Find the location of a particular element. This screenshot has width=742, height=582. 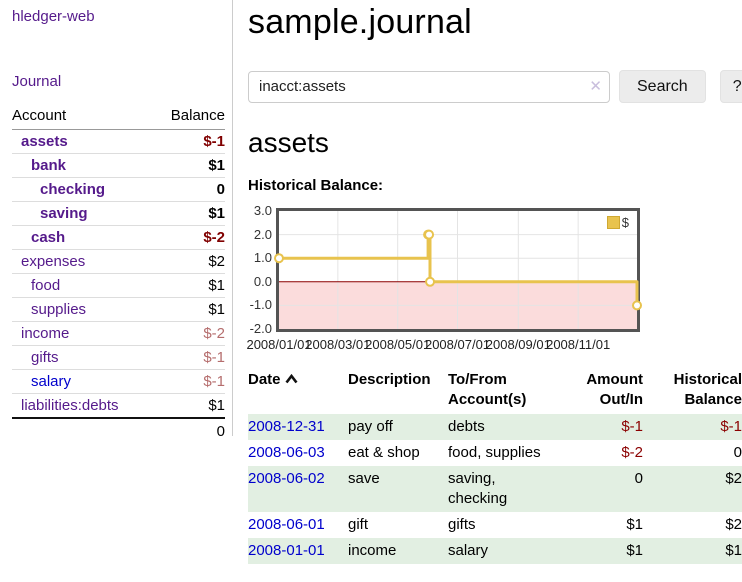

transaction-balance: $-1 is located at coordinates (692, 427).